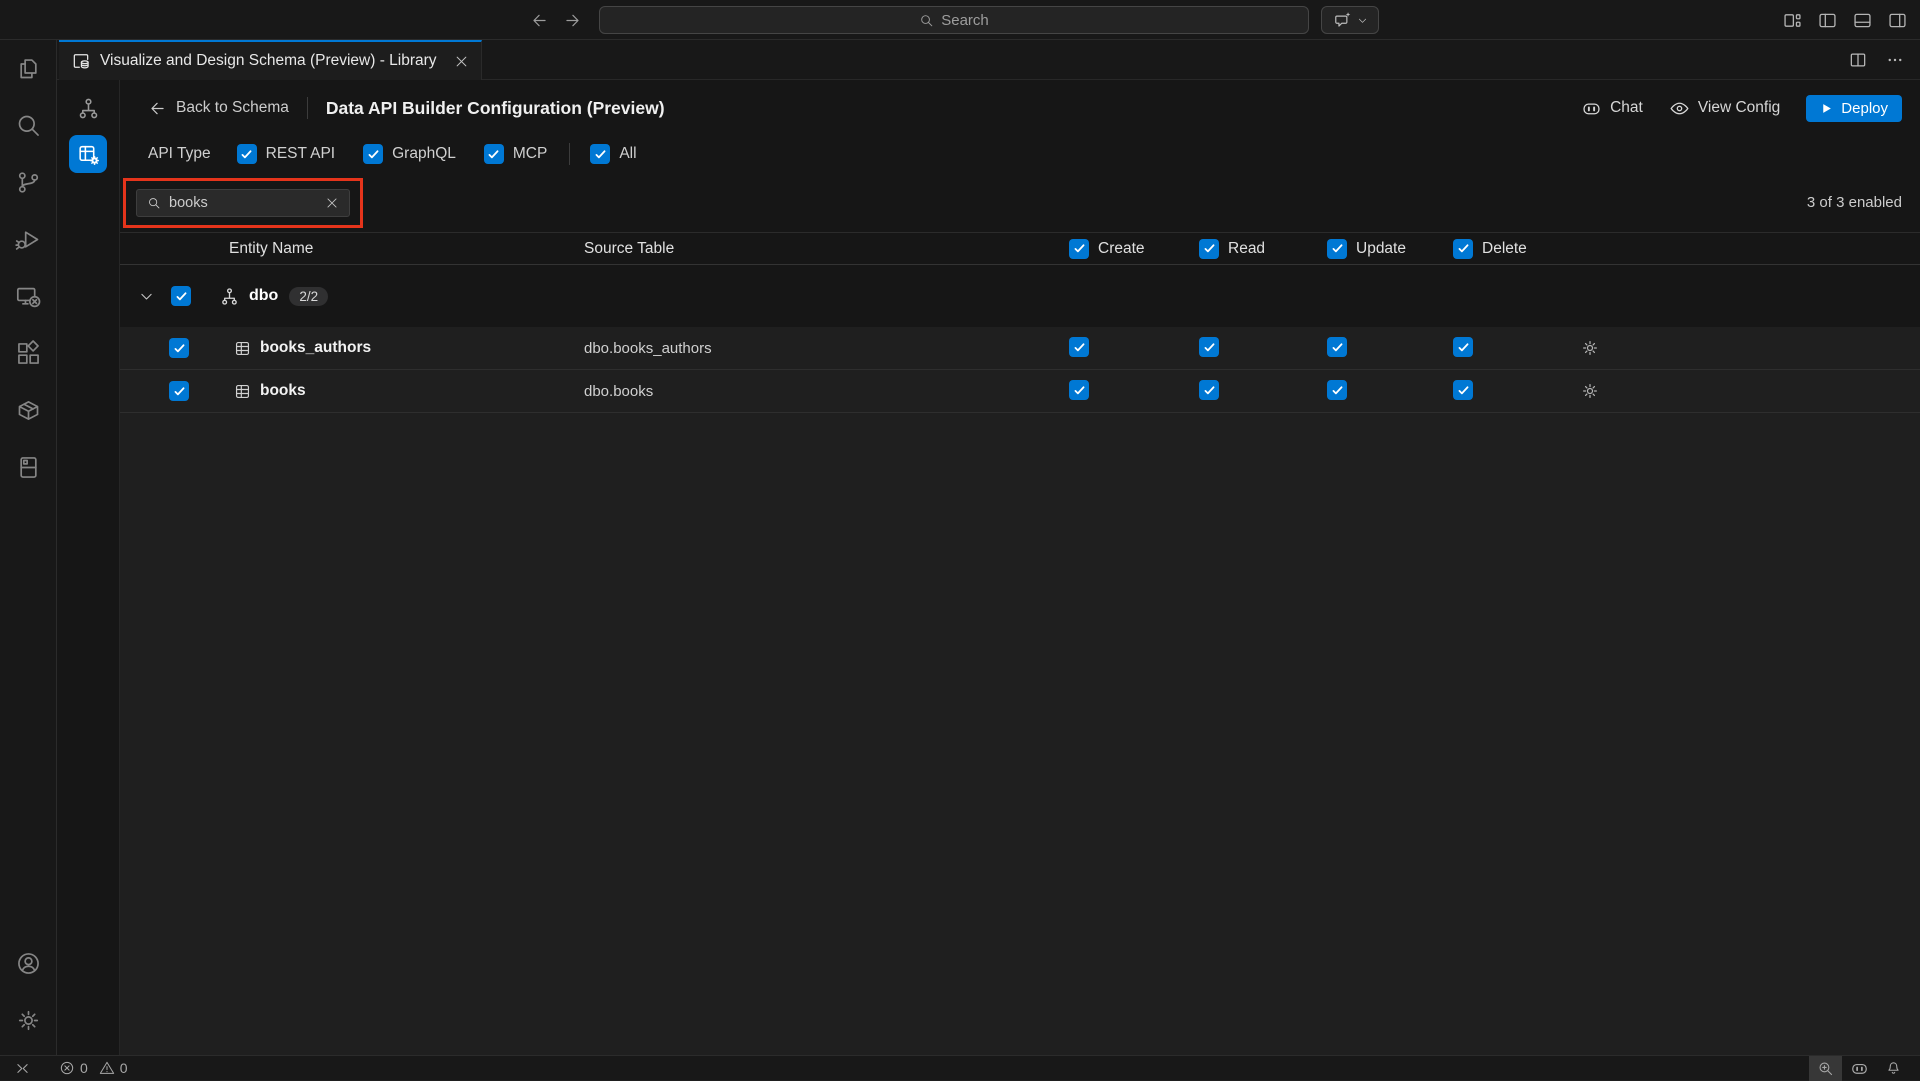  What do you see at coordinates (1337, 249) in the screenshot?
I see `update-all-checkbox` at bounding box center [1337, 249].